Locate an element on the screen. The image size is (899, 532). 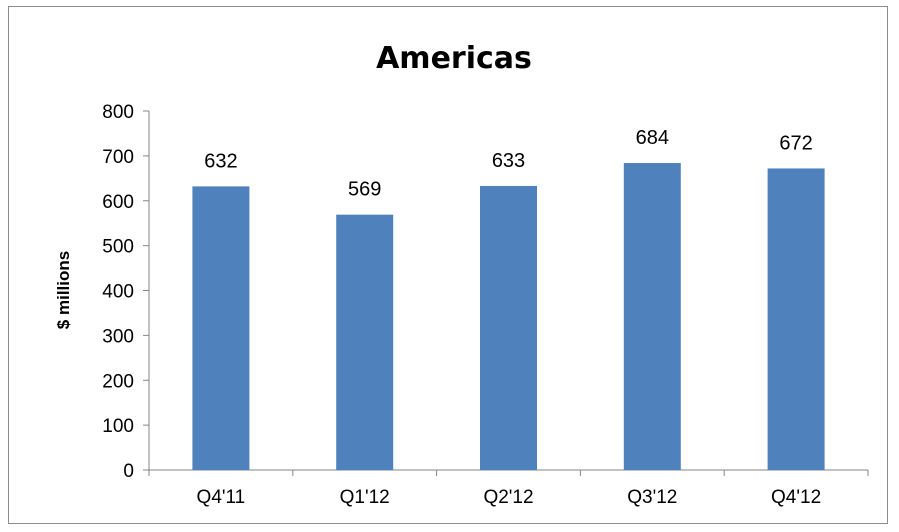
y-tick-label: 600 is located at coordinates (118, 202).